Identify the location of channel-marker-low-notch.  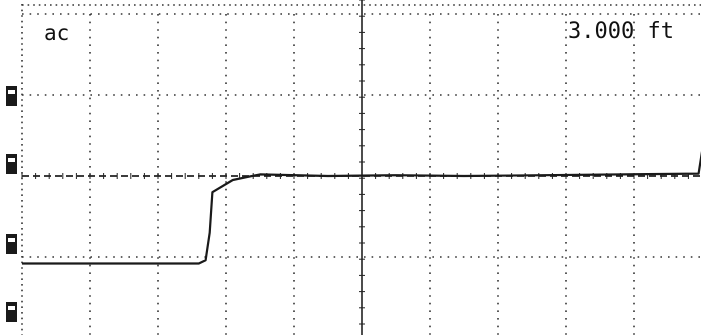
(11, 240).